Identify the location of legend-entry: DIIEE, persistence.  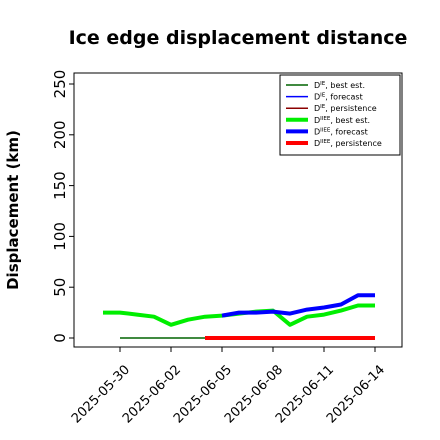
(348, 143).